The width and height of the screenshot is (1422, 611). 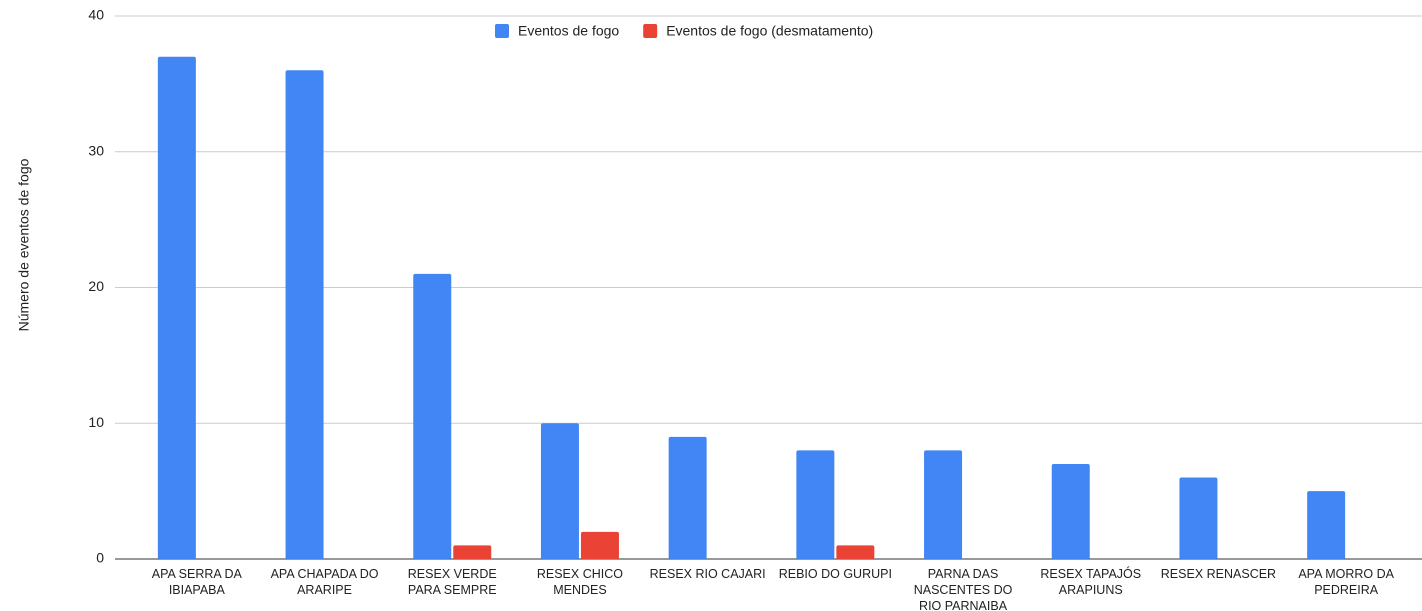 I want to click on x-tick-label: RESEX TAPAJÓS ARAPIUNS, so click(x=1091, y=582).